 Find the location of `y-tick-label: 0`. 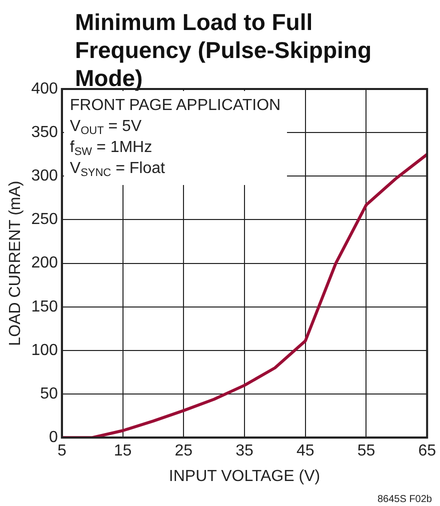

y-tick-label: 0 is located at coordinates (53, 437).